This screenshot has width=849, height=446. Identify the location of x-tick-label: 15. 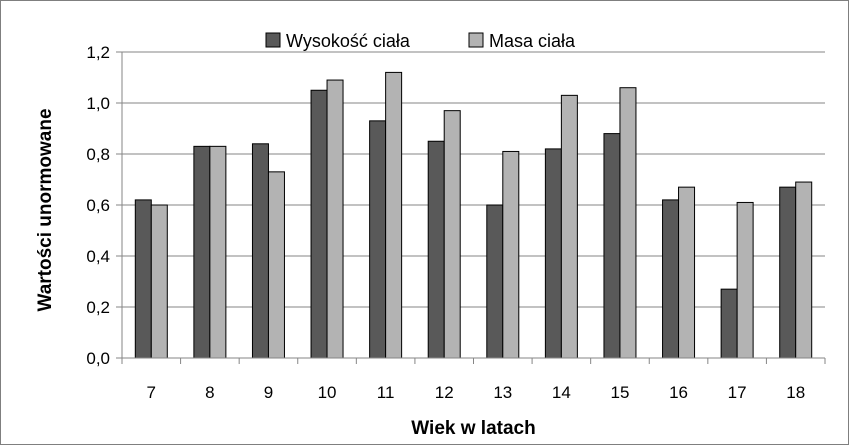
(619, 392).